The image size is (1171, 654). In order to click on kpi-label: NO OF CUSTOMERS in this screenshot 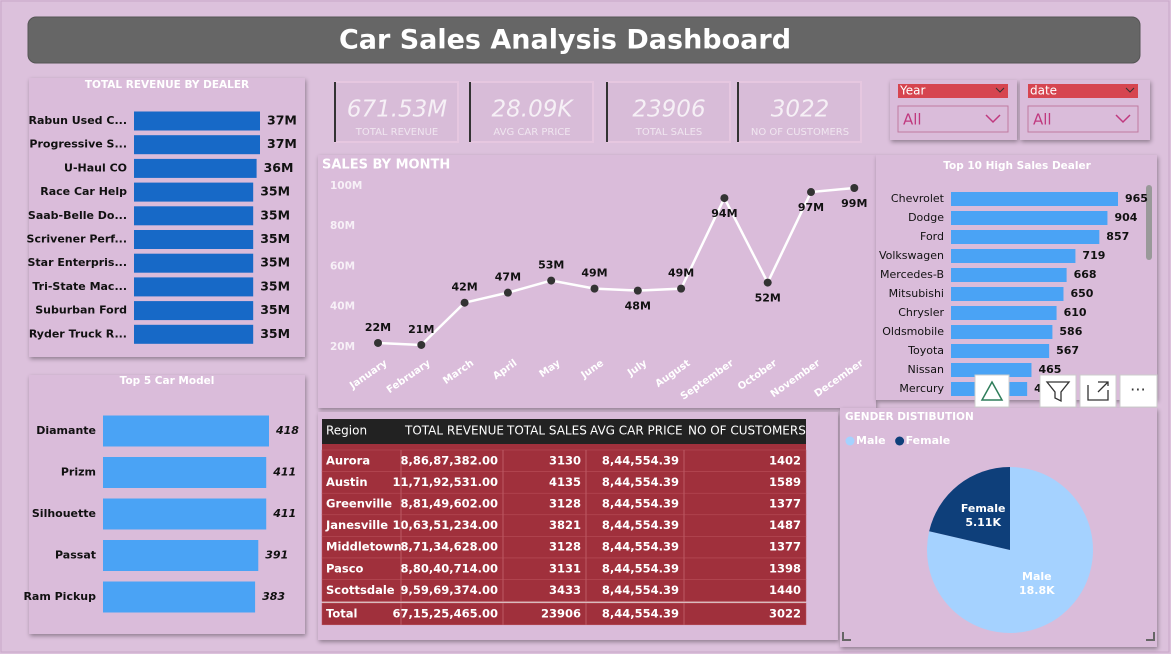, I will do `click(800, 132)`.